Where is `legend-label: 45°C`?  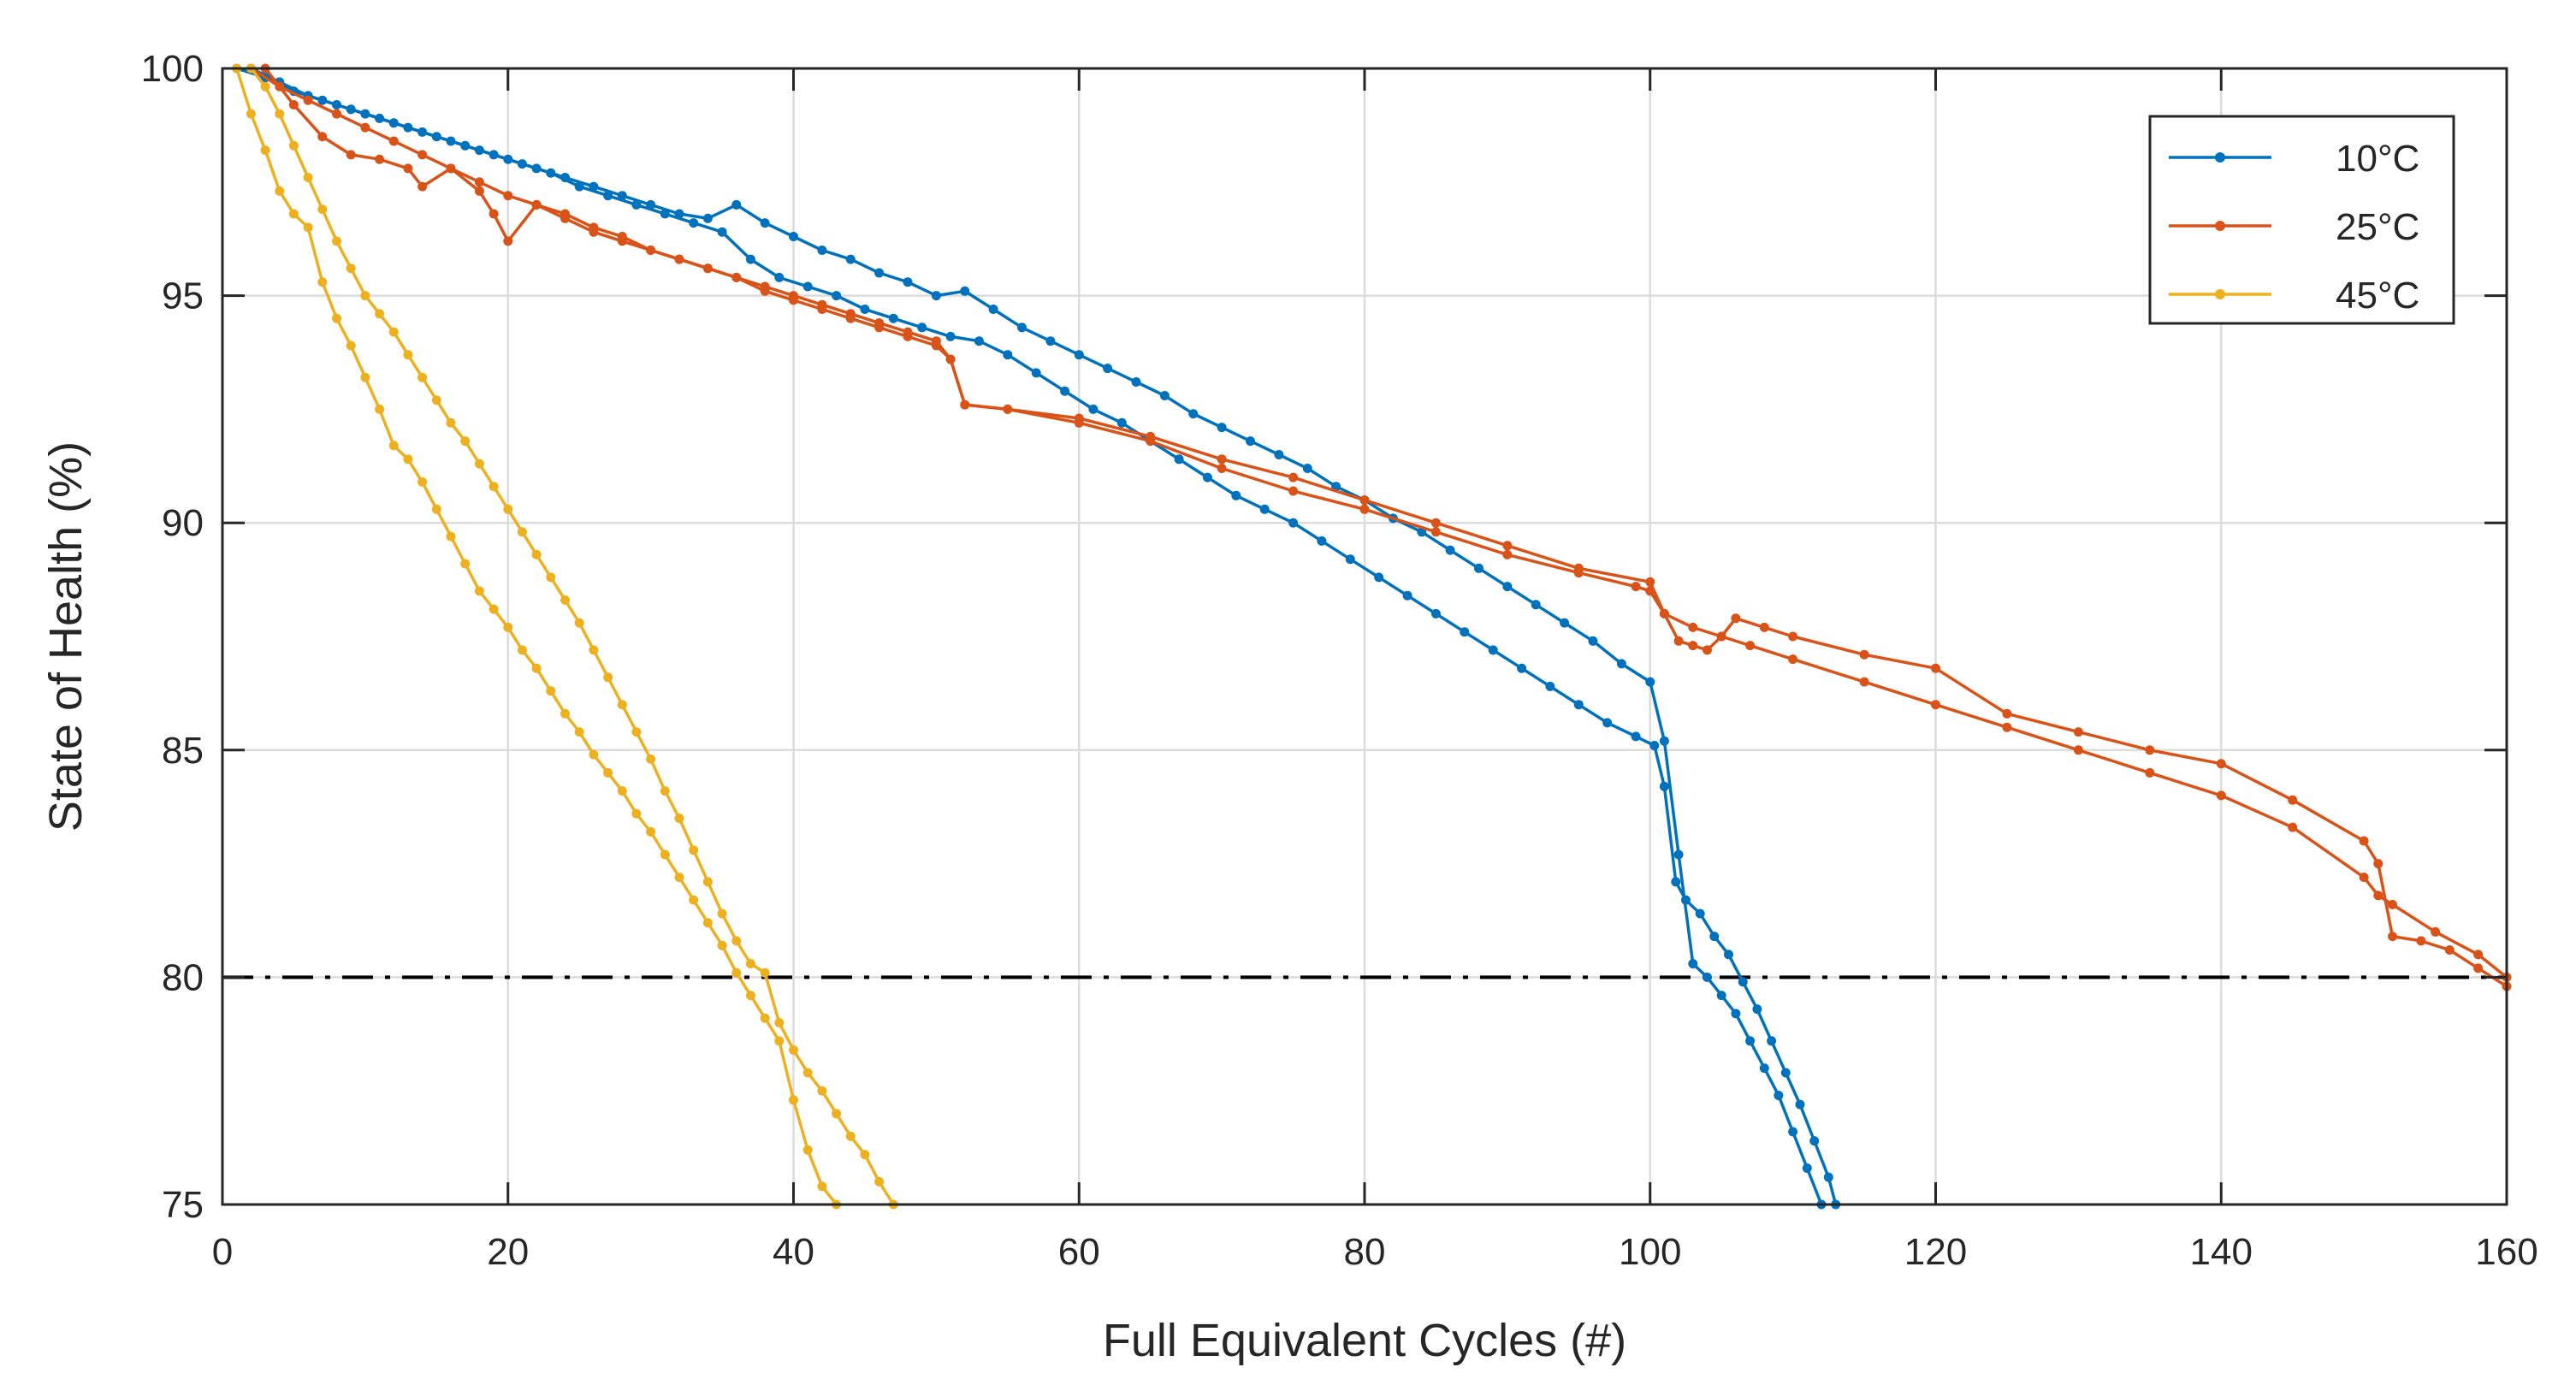 legend-label: 45°C is located at coordinates (2377, 296).